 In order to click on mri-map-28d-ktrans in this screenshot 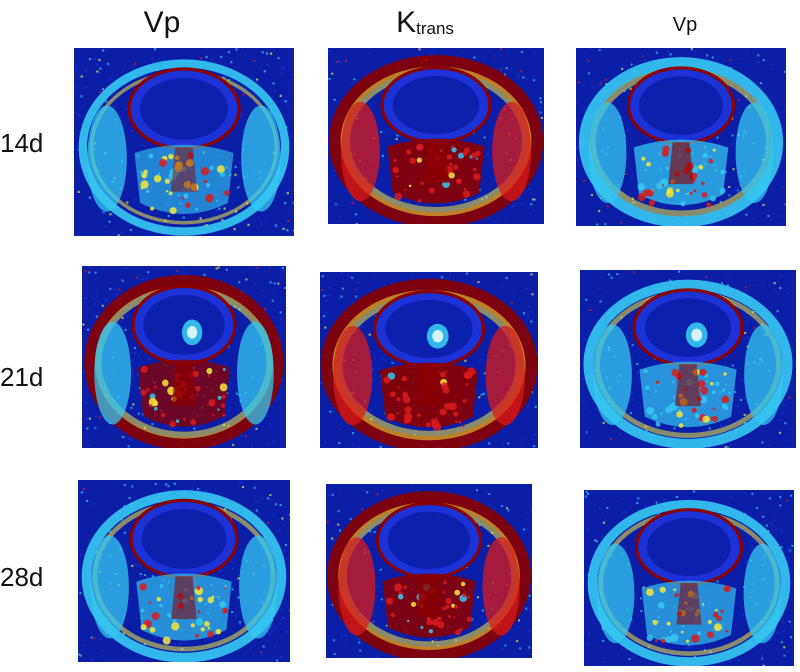, I will do `click(429, 571)`.